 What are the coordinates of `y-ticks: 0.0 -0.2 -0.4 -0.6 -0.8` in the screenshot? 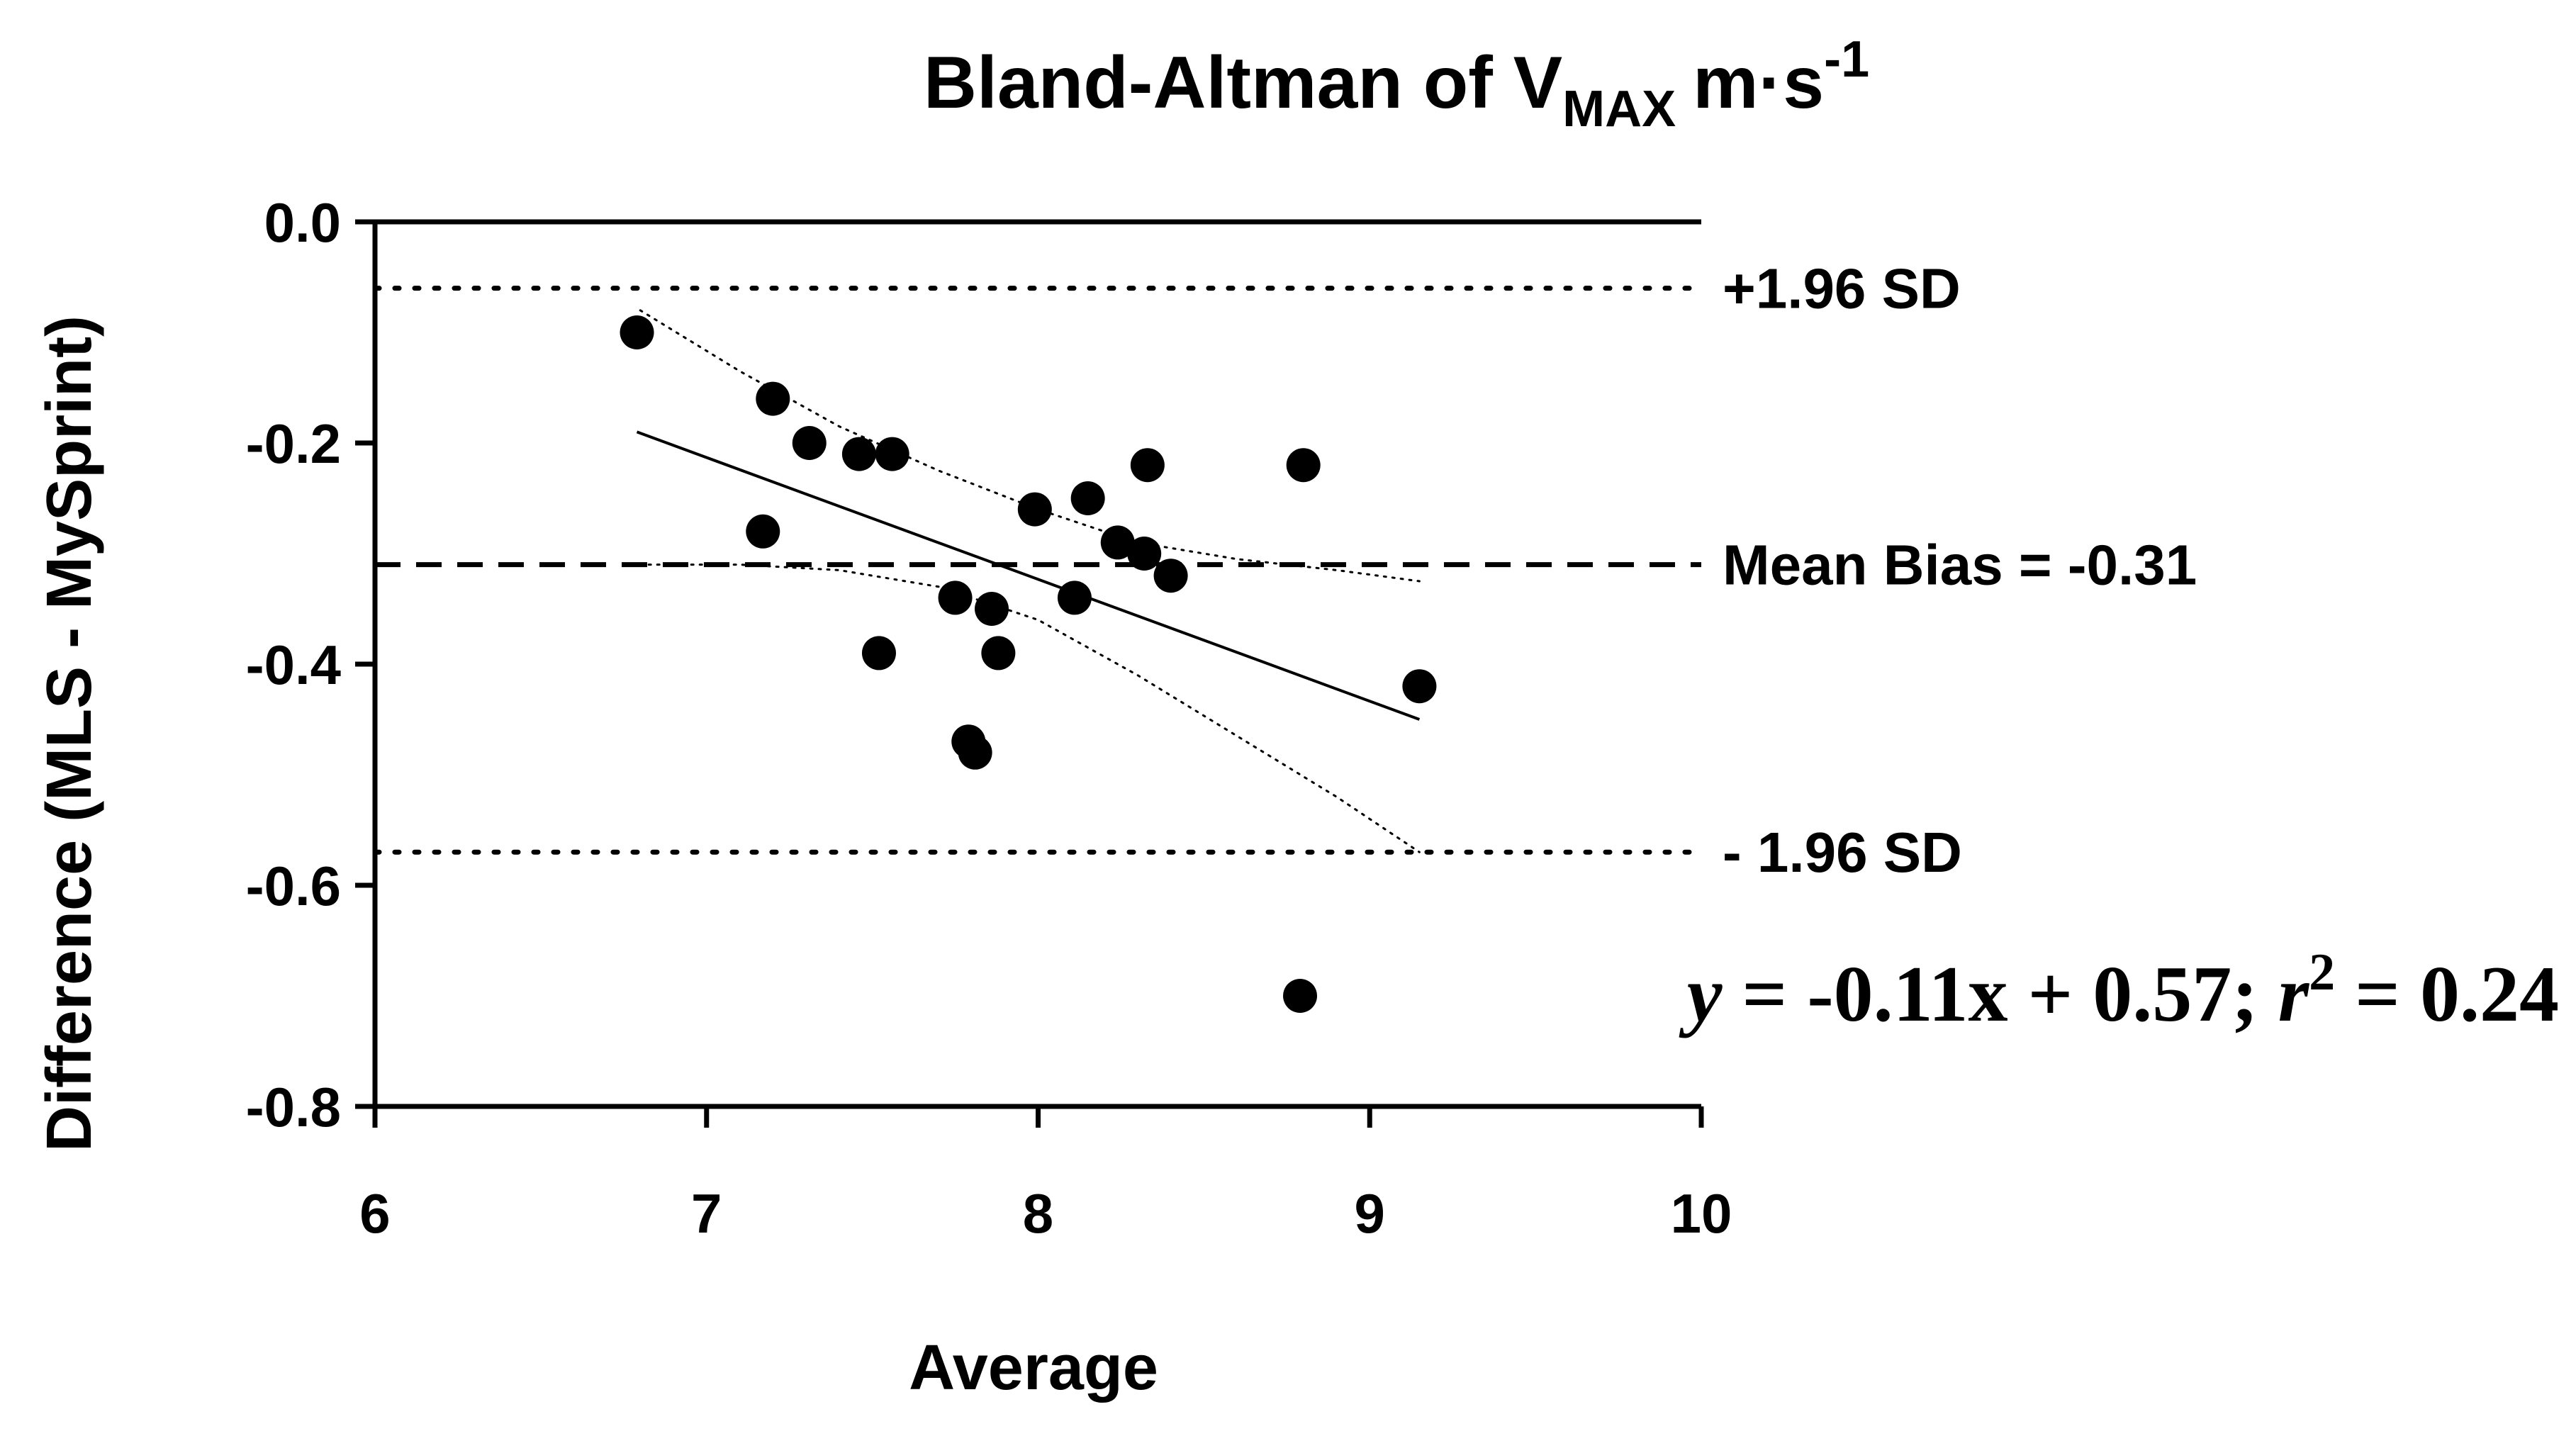 It's located at (310, 664).